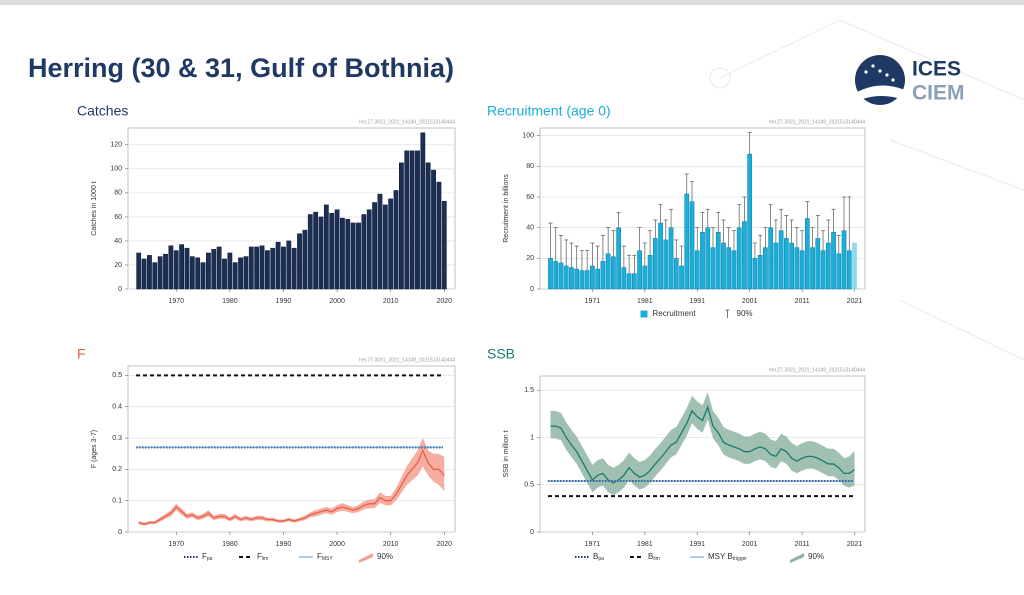 This screenshot has width=1024, height=595. What do you see at coordinates (879, 73) in the screenshot?
I see `logo-stars` at bounding box center [879, 73].